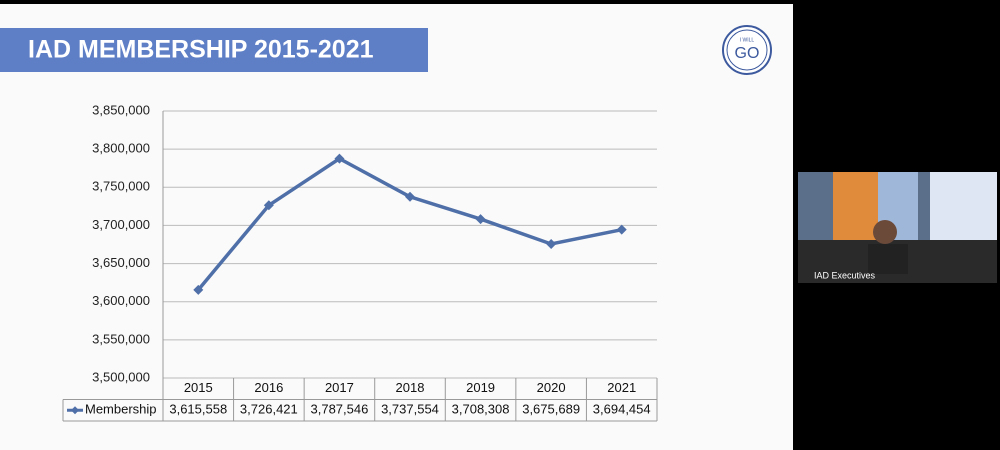 The image size is (1000, 450). What do you see at coordinates (845, 275) in the screenshot?
I see `participant-name: IAD Executives` at bounding box center [845, 275].